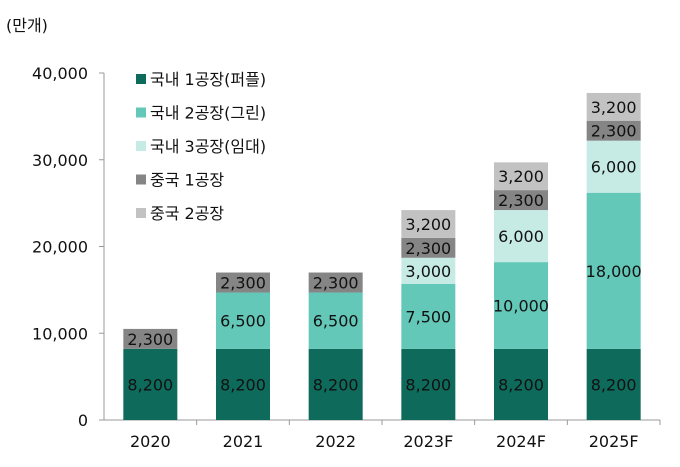  What do you see at coordinates (60, 333) in the screenshot?
I see `y-tick-label: 10,000` at bounding box center [60, 333].